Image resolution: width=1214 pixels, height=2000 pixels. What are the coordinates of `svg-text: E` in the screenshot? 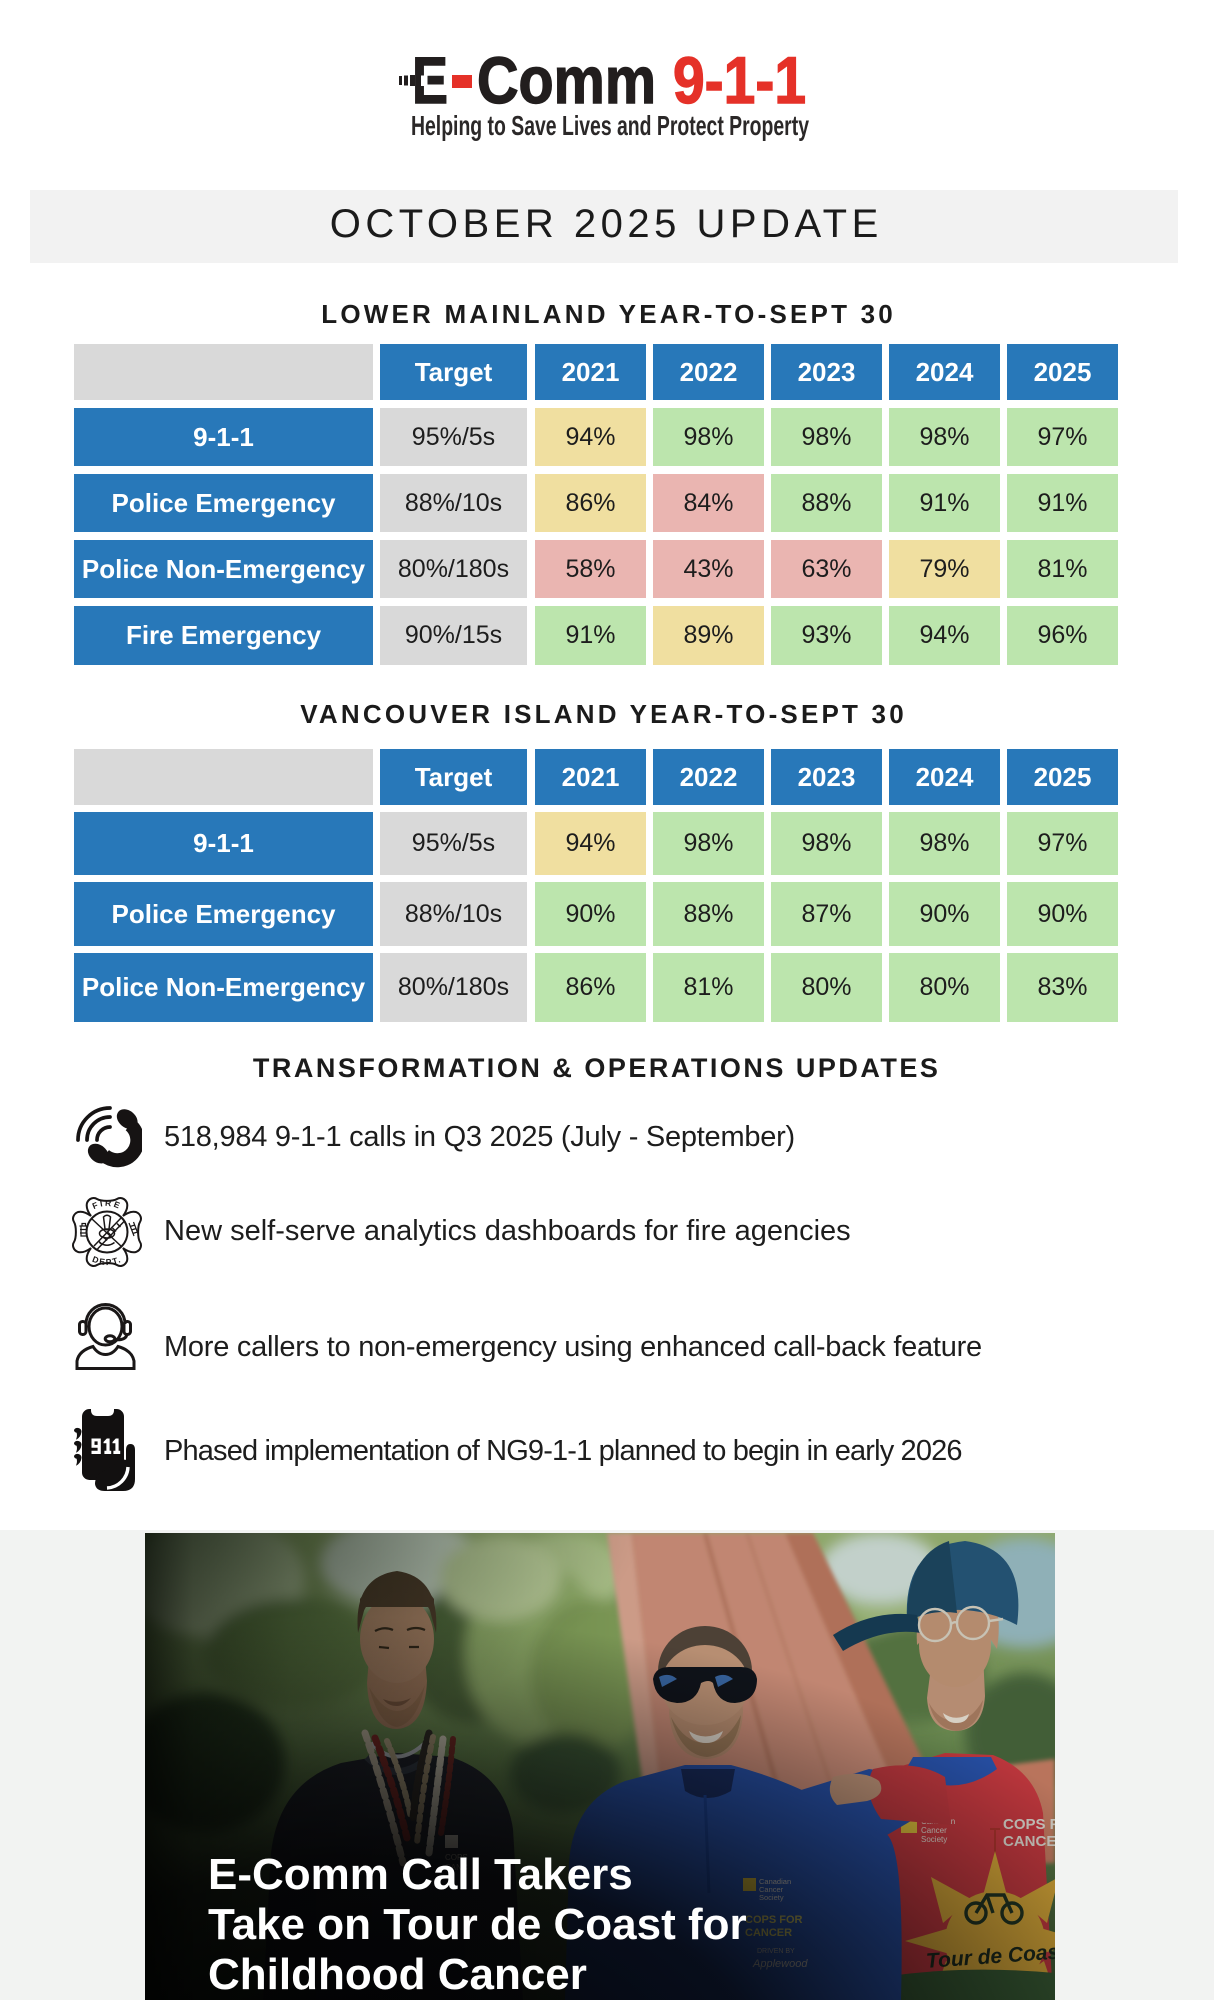 It's located at (430, 80).